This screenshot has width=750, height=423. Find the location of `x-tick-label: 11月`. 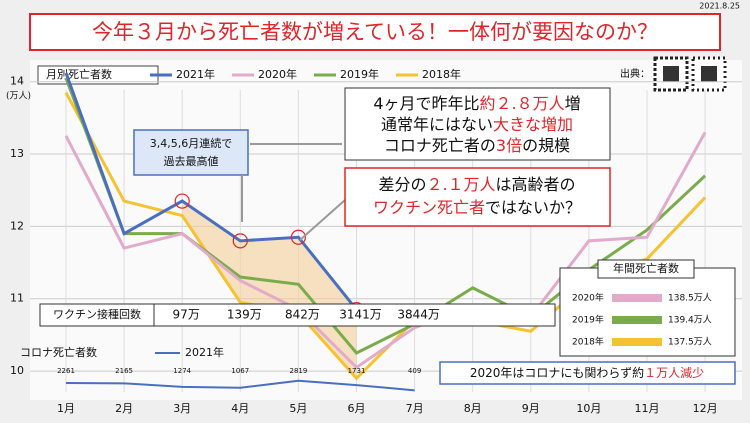

x-tick-label: 11月 is located at coordinates (647, 408).